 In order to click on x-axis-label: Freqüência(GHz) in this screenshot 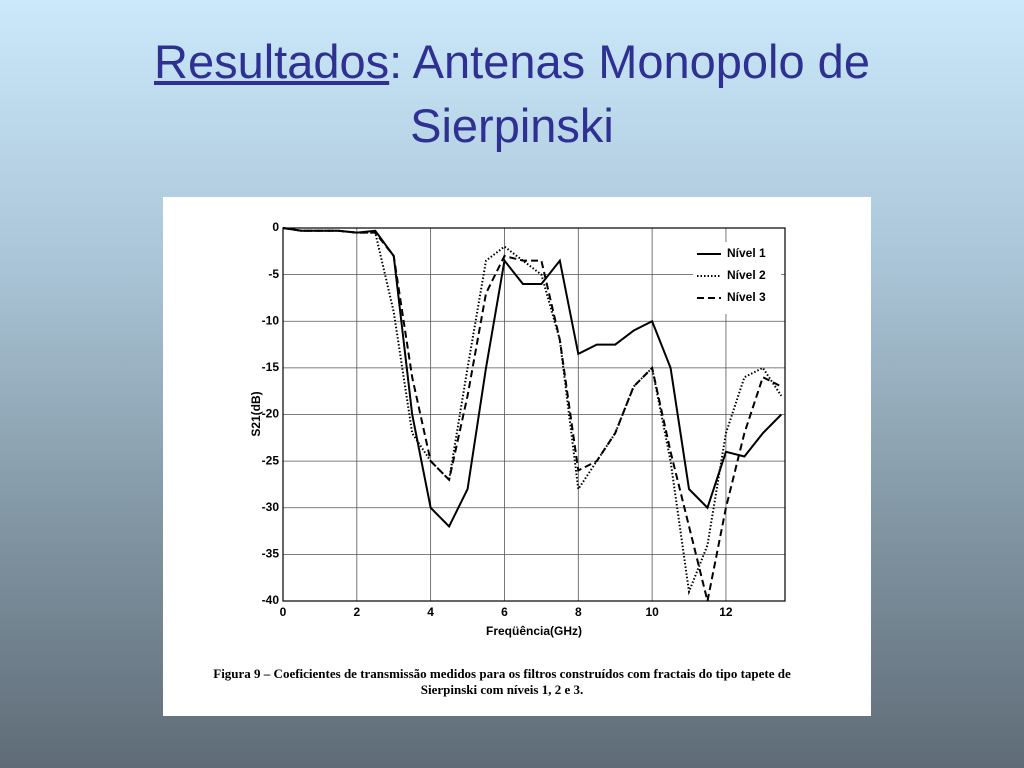, I will do `click(534, 631)`.